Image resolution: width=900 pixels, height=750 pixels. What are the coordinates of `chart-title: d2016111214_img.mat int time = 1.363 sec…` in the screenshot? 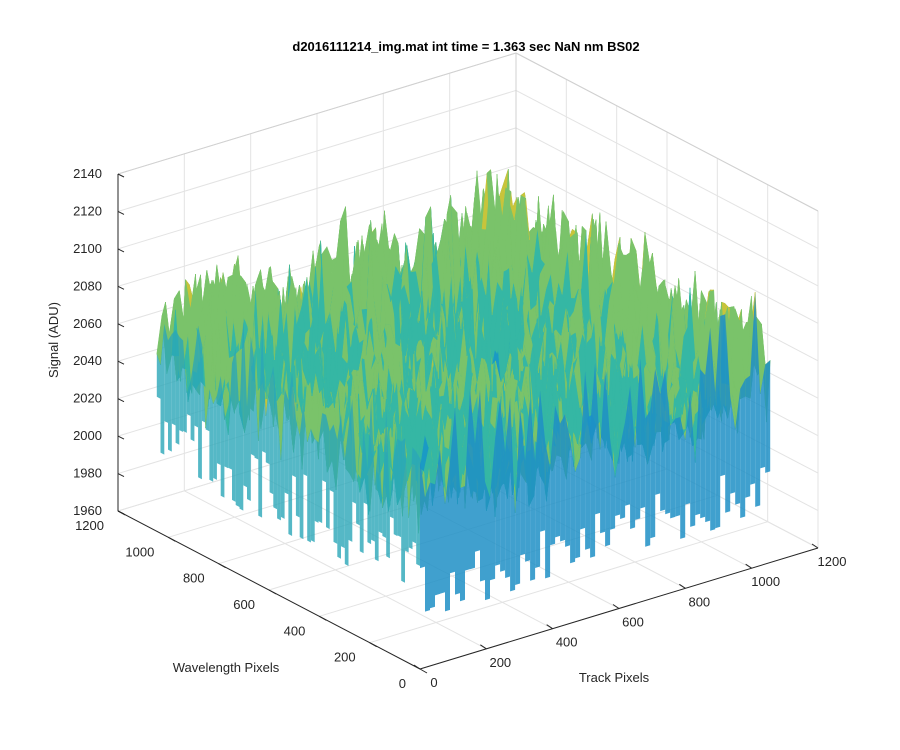 It's located at (465, 46).